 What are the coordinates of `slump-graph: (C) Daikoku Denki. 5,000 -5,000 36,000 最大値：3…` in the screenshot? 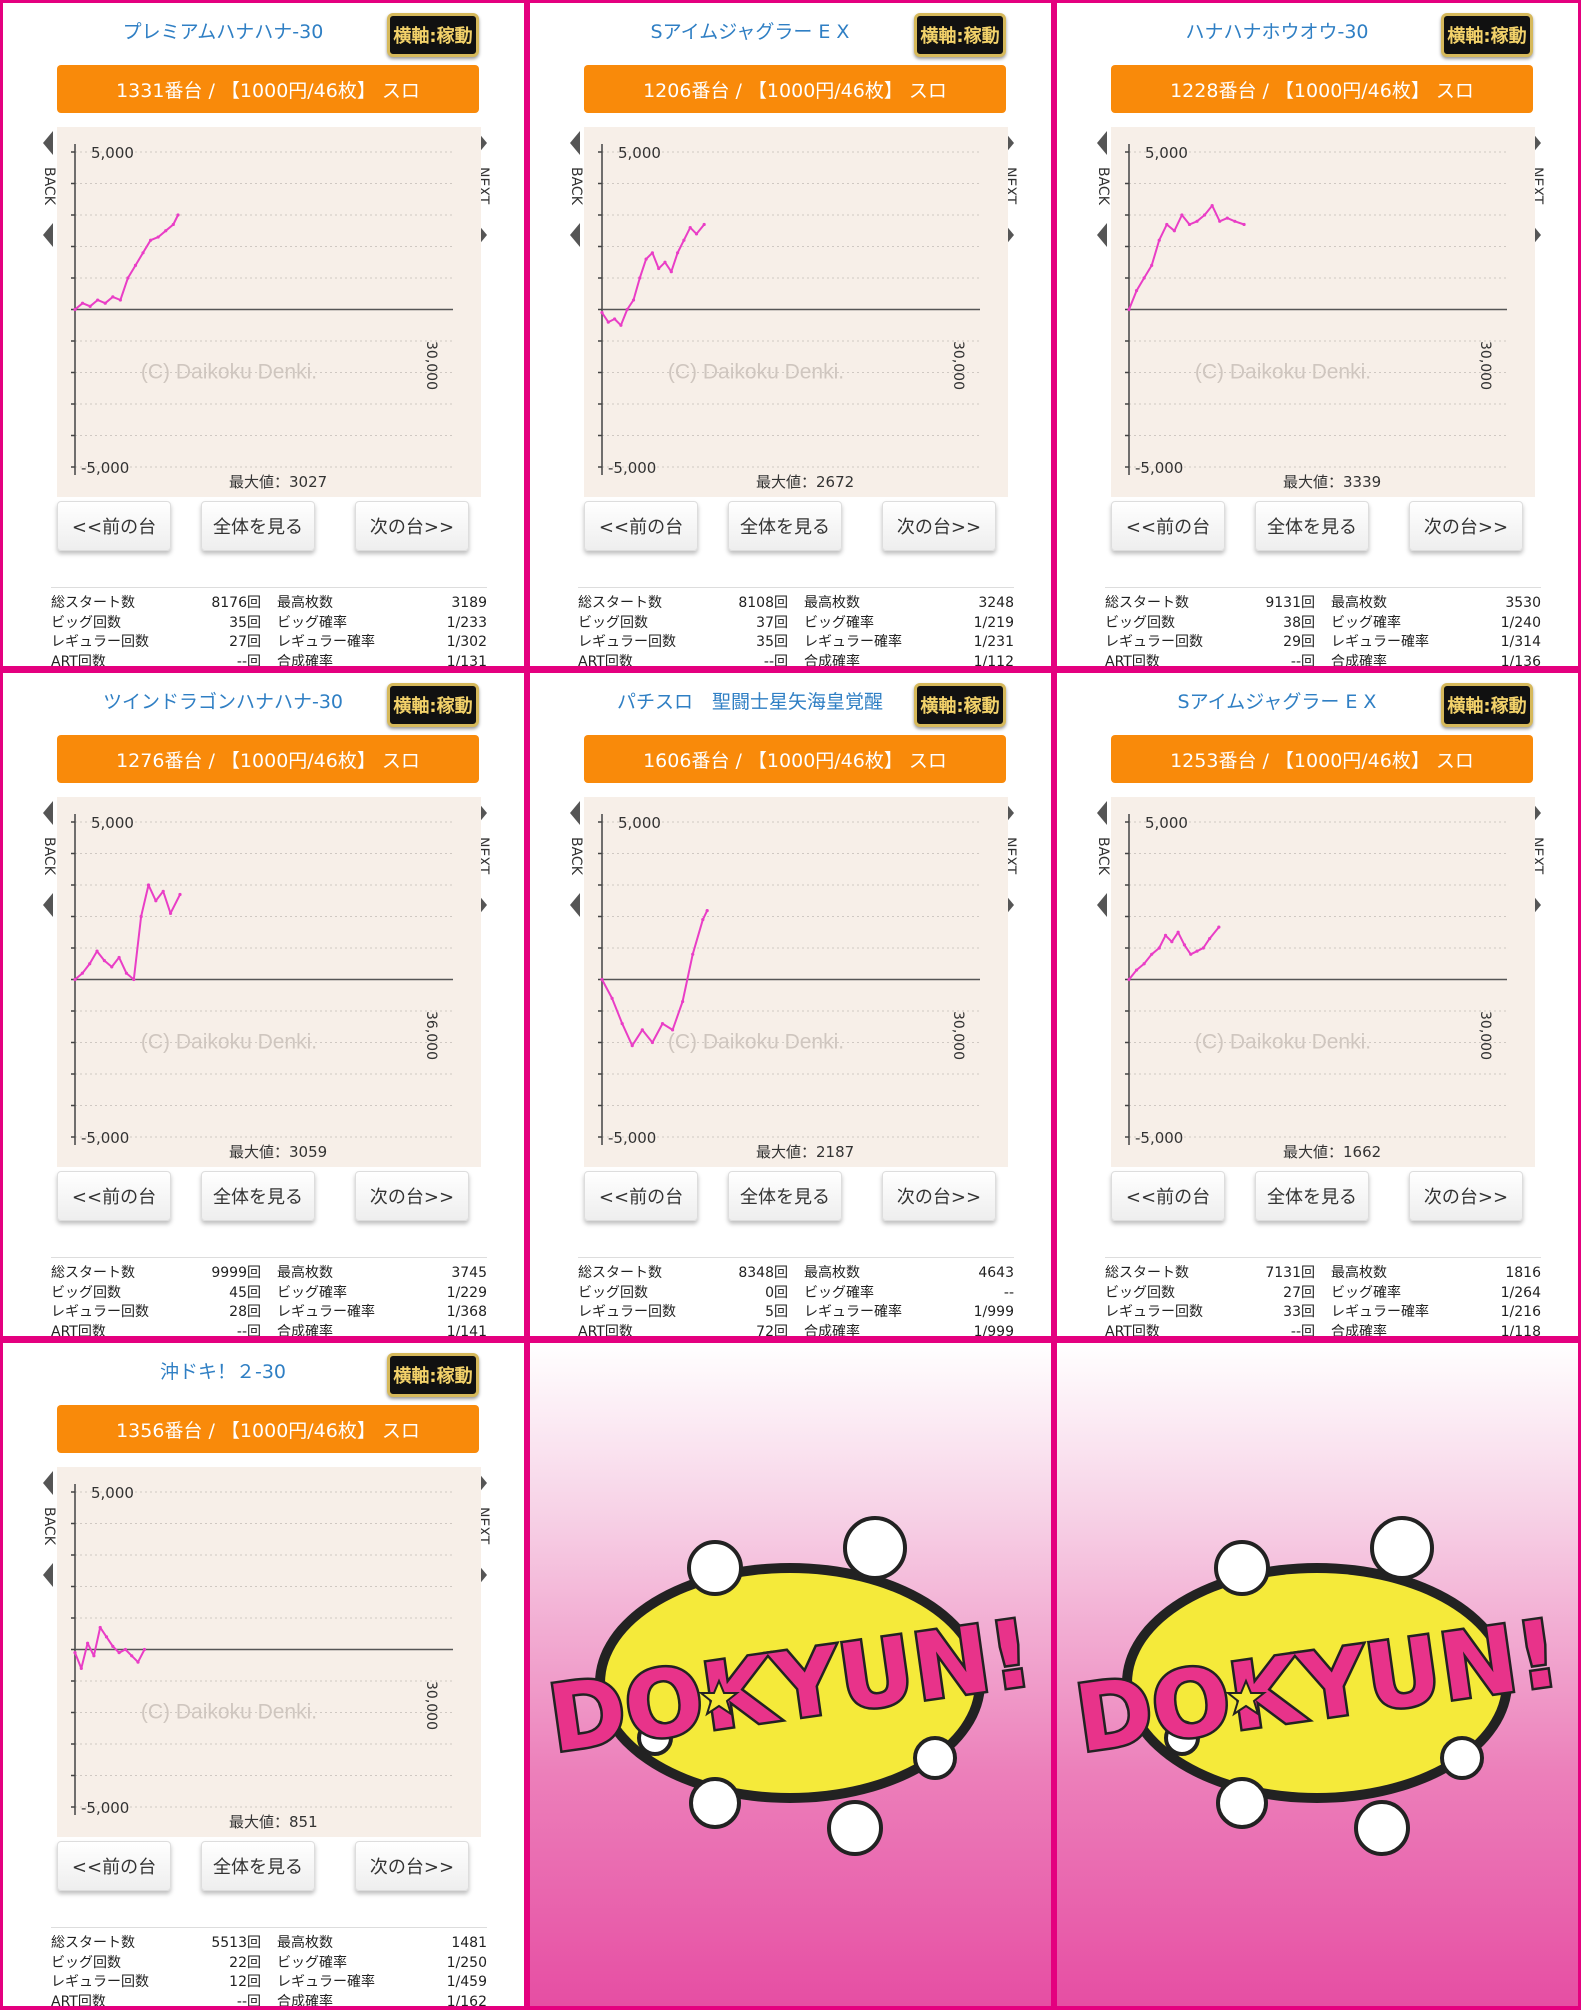 It's located at (269, 982).